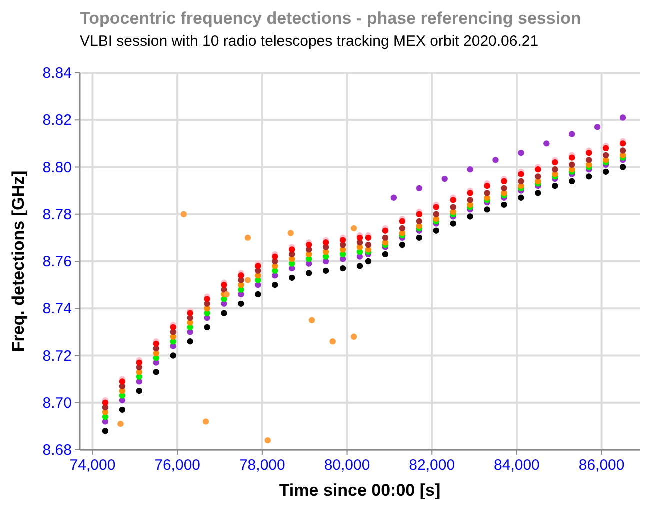 The width and height of the screenshot is (649, 508). What do you see at coordinates (57, 167) in the screenshot?
I see `y-tick-label: 8.80` at bounding box center [57, 167].